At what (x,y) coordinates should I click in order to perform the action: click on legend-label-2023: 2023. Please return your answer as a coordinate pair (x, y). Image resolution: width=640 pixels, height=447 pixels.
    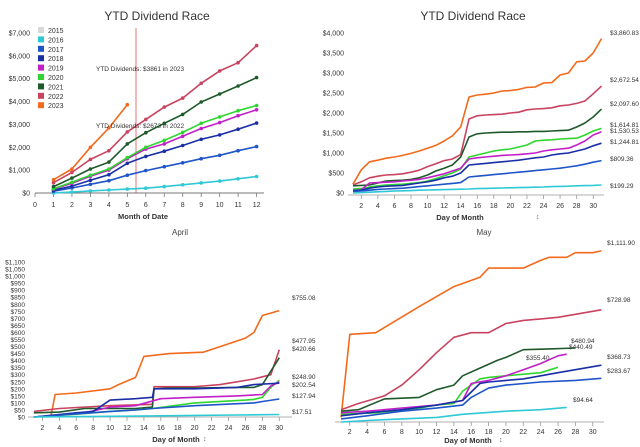
    Looking at the image, I should click on (56, 106).